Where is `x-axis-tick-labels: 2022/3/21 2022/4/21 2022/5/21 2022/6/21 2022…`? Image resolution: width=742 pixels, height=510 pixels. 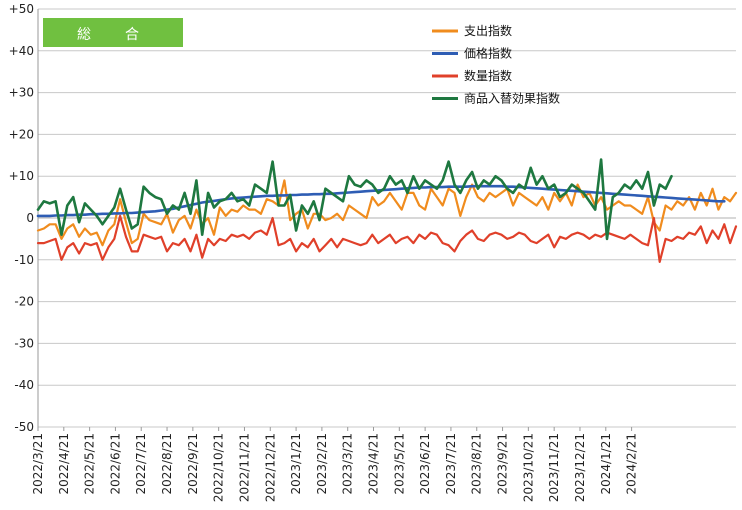 x-axis-tick-labels: 2022/3/21 2022/4/21 2022/5/21 2022/6/21 2022… is located at coordinates (335, 464).